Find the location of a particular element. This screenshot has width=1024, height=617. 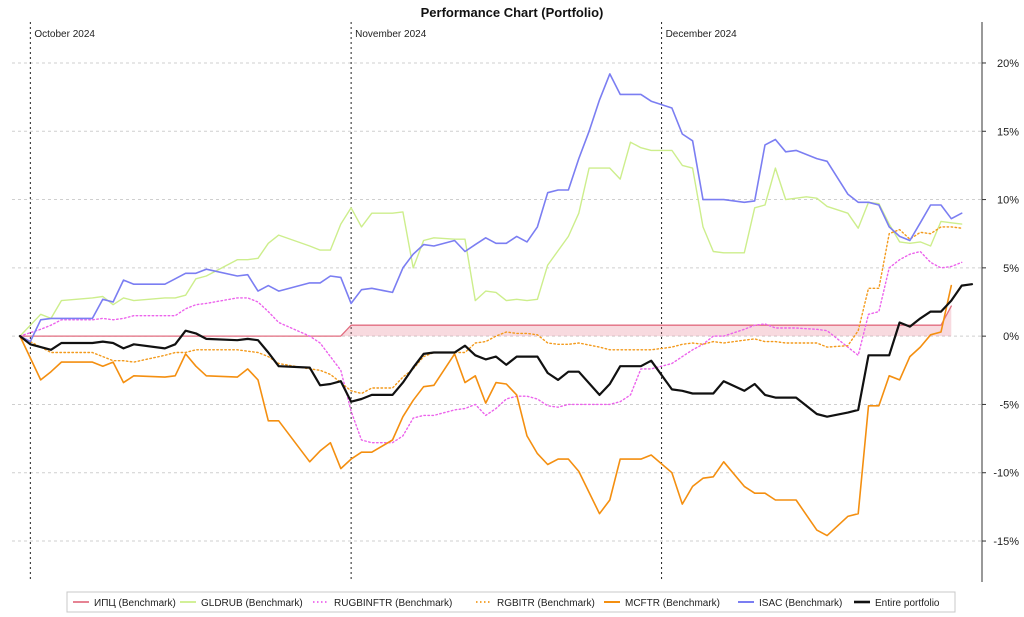

month-marker-label: November 2024 is located at coordinates (391, 34).